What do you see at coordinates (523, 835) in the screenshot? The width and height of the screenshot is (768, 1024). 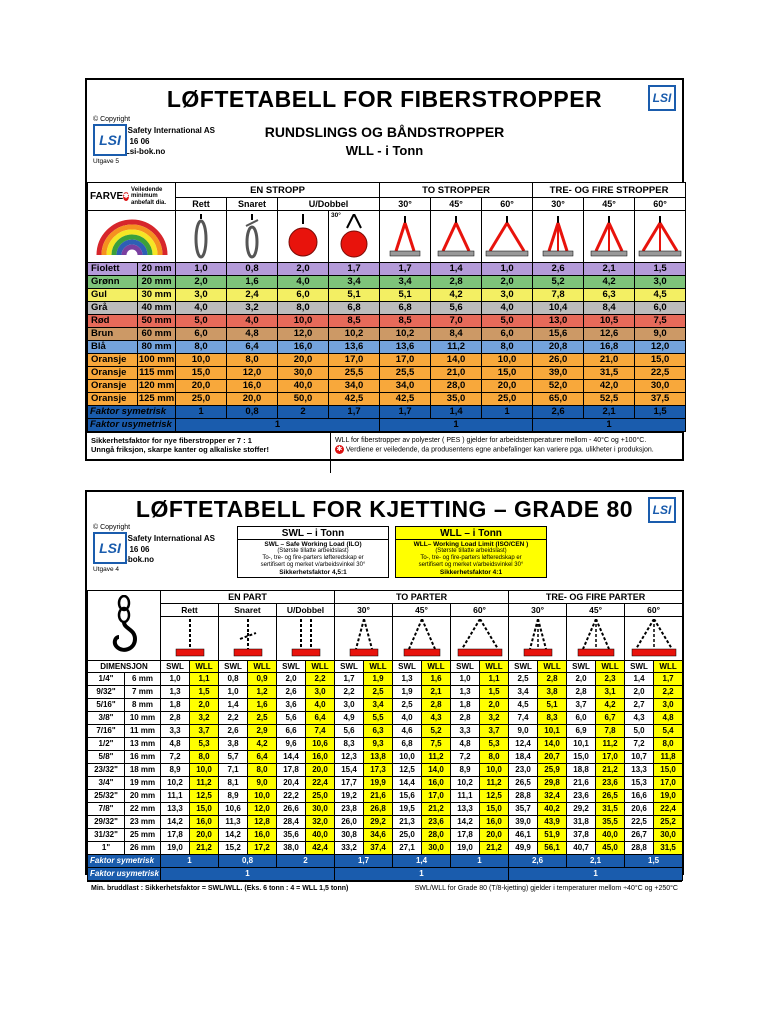 I see `table-cell: 46,1` at bounding box center [523, 835].